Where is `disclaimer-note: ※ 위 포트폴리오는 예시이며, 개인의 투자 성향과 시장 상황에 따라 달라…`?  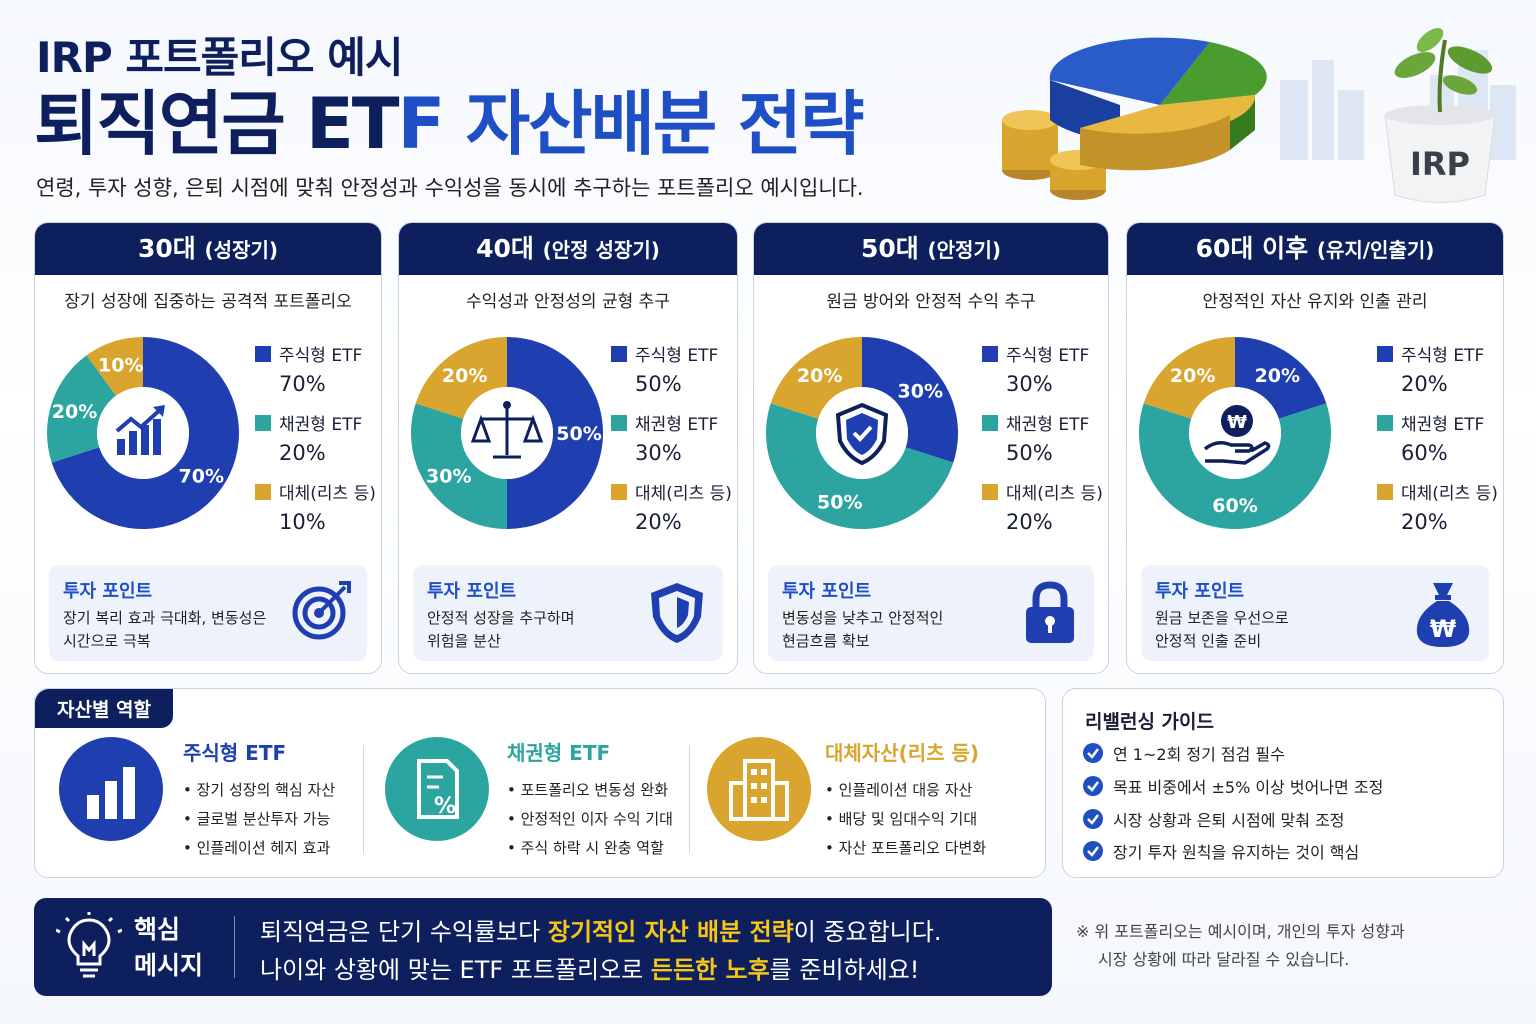 disclaimer-note: ※ 위 포트폴리오는 예시이며, 개인의 투자 성향과 시장 상황에 따라 달라… is located at coordinates (1240, 945).